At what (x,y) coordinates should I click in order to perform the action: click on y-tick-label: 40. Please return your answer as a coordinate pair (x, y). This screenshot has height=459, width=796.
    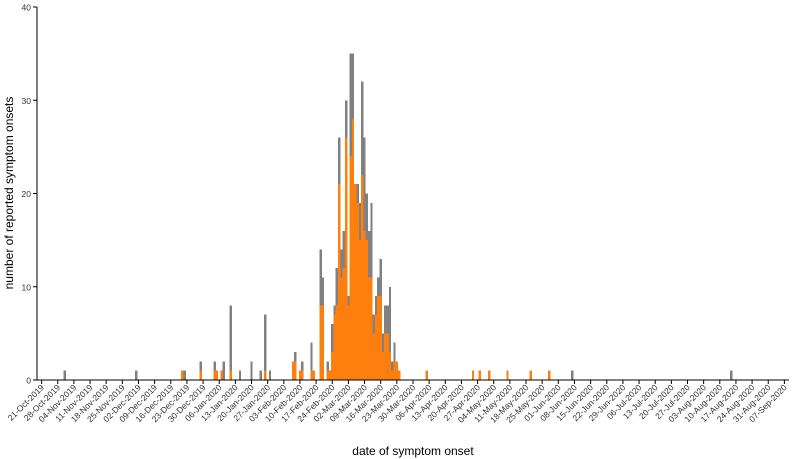
    Looking at the image, I should click on (27, 8).